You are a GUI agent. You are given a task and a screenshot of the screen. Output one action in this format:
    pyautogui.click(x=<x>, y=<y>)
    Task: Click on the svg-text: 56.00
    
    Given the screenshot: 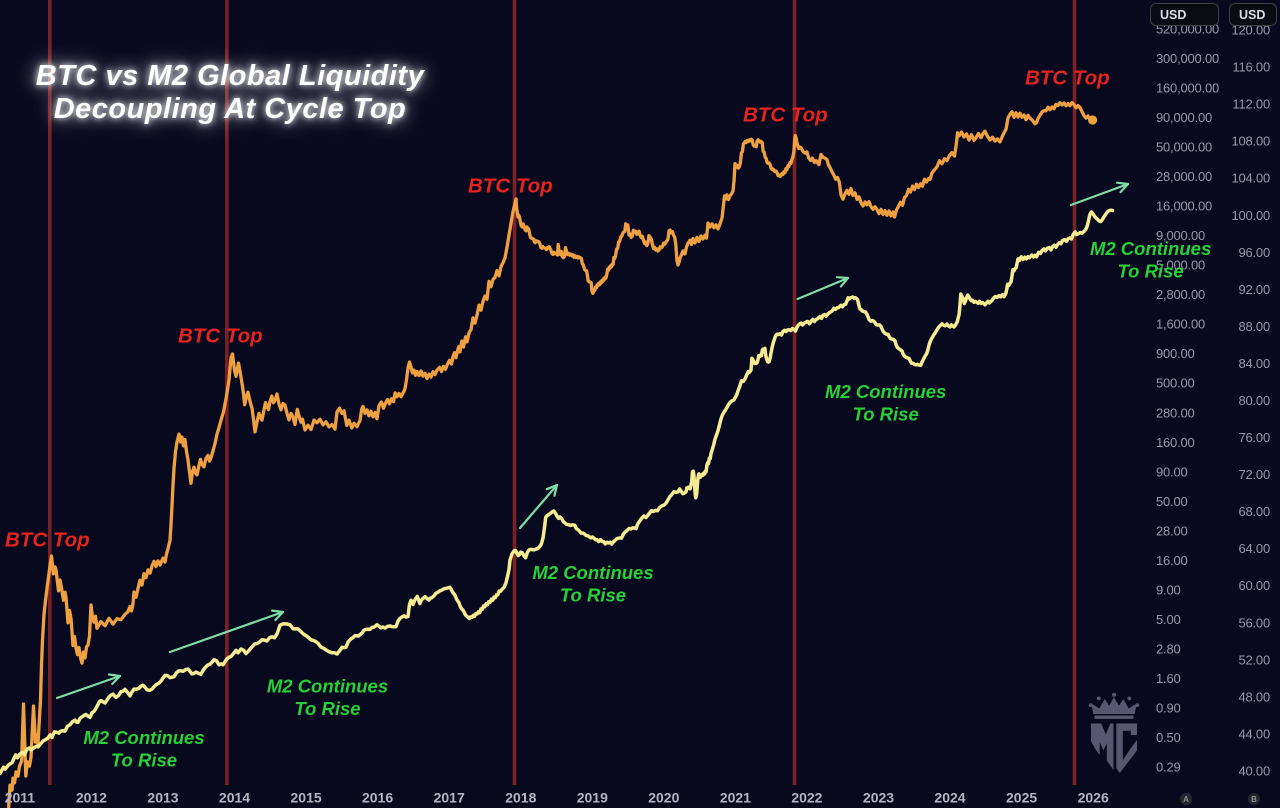 What is the action you would take?
    pyautogui.click(x=1254, y=622)
    